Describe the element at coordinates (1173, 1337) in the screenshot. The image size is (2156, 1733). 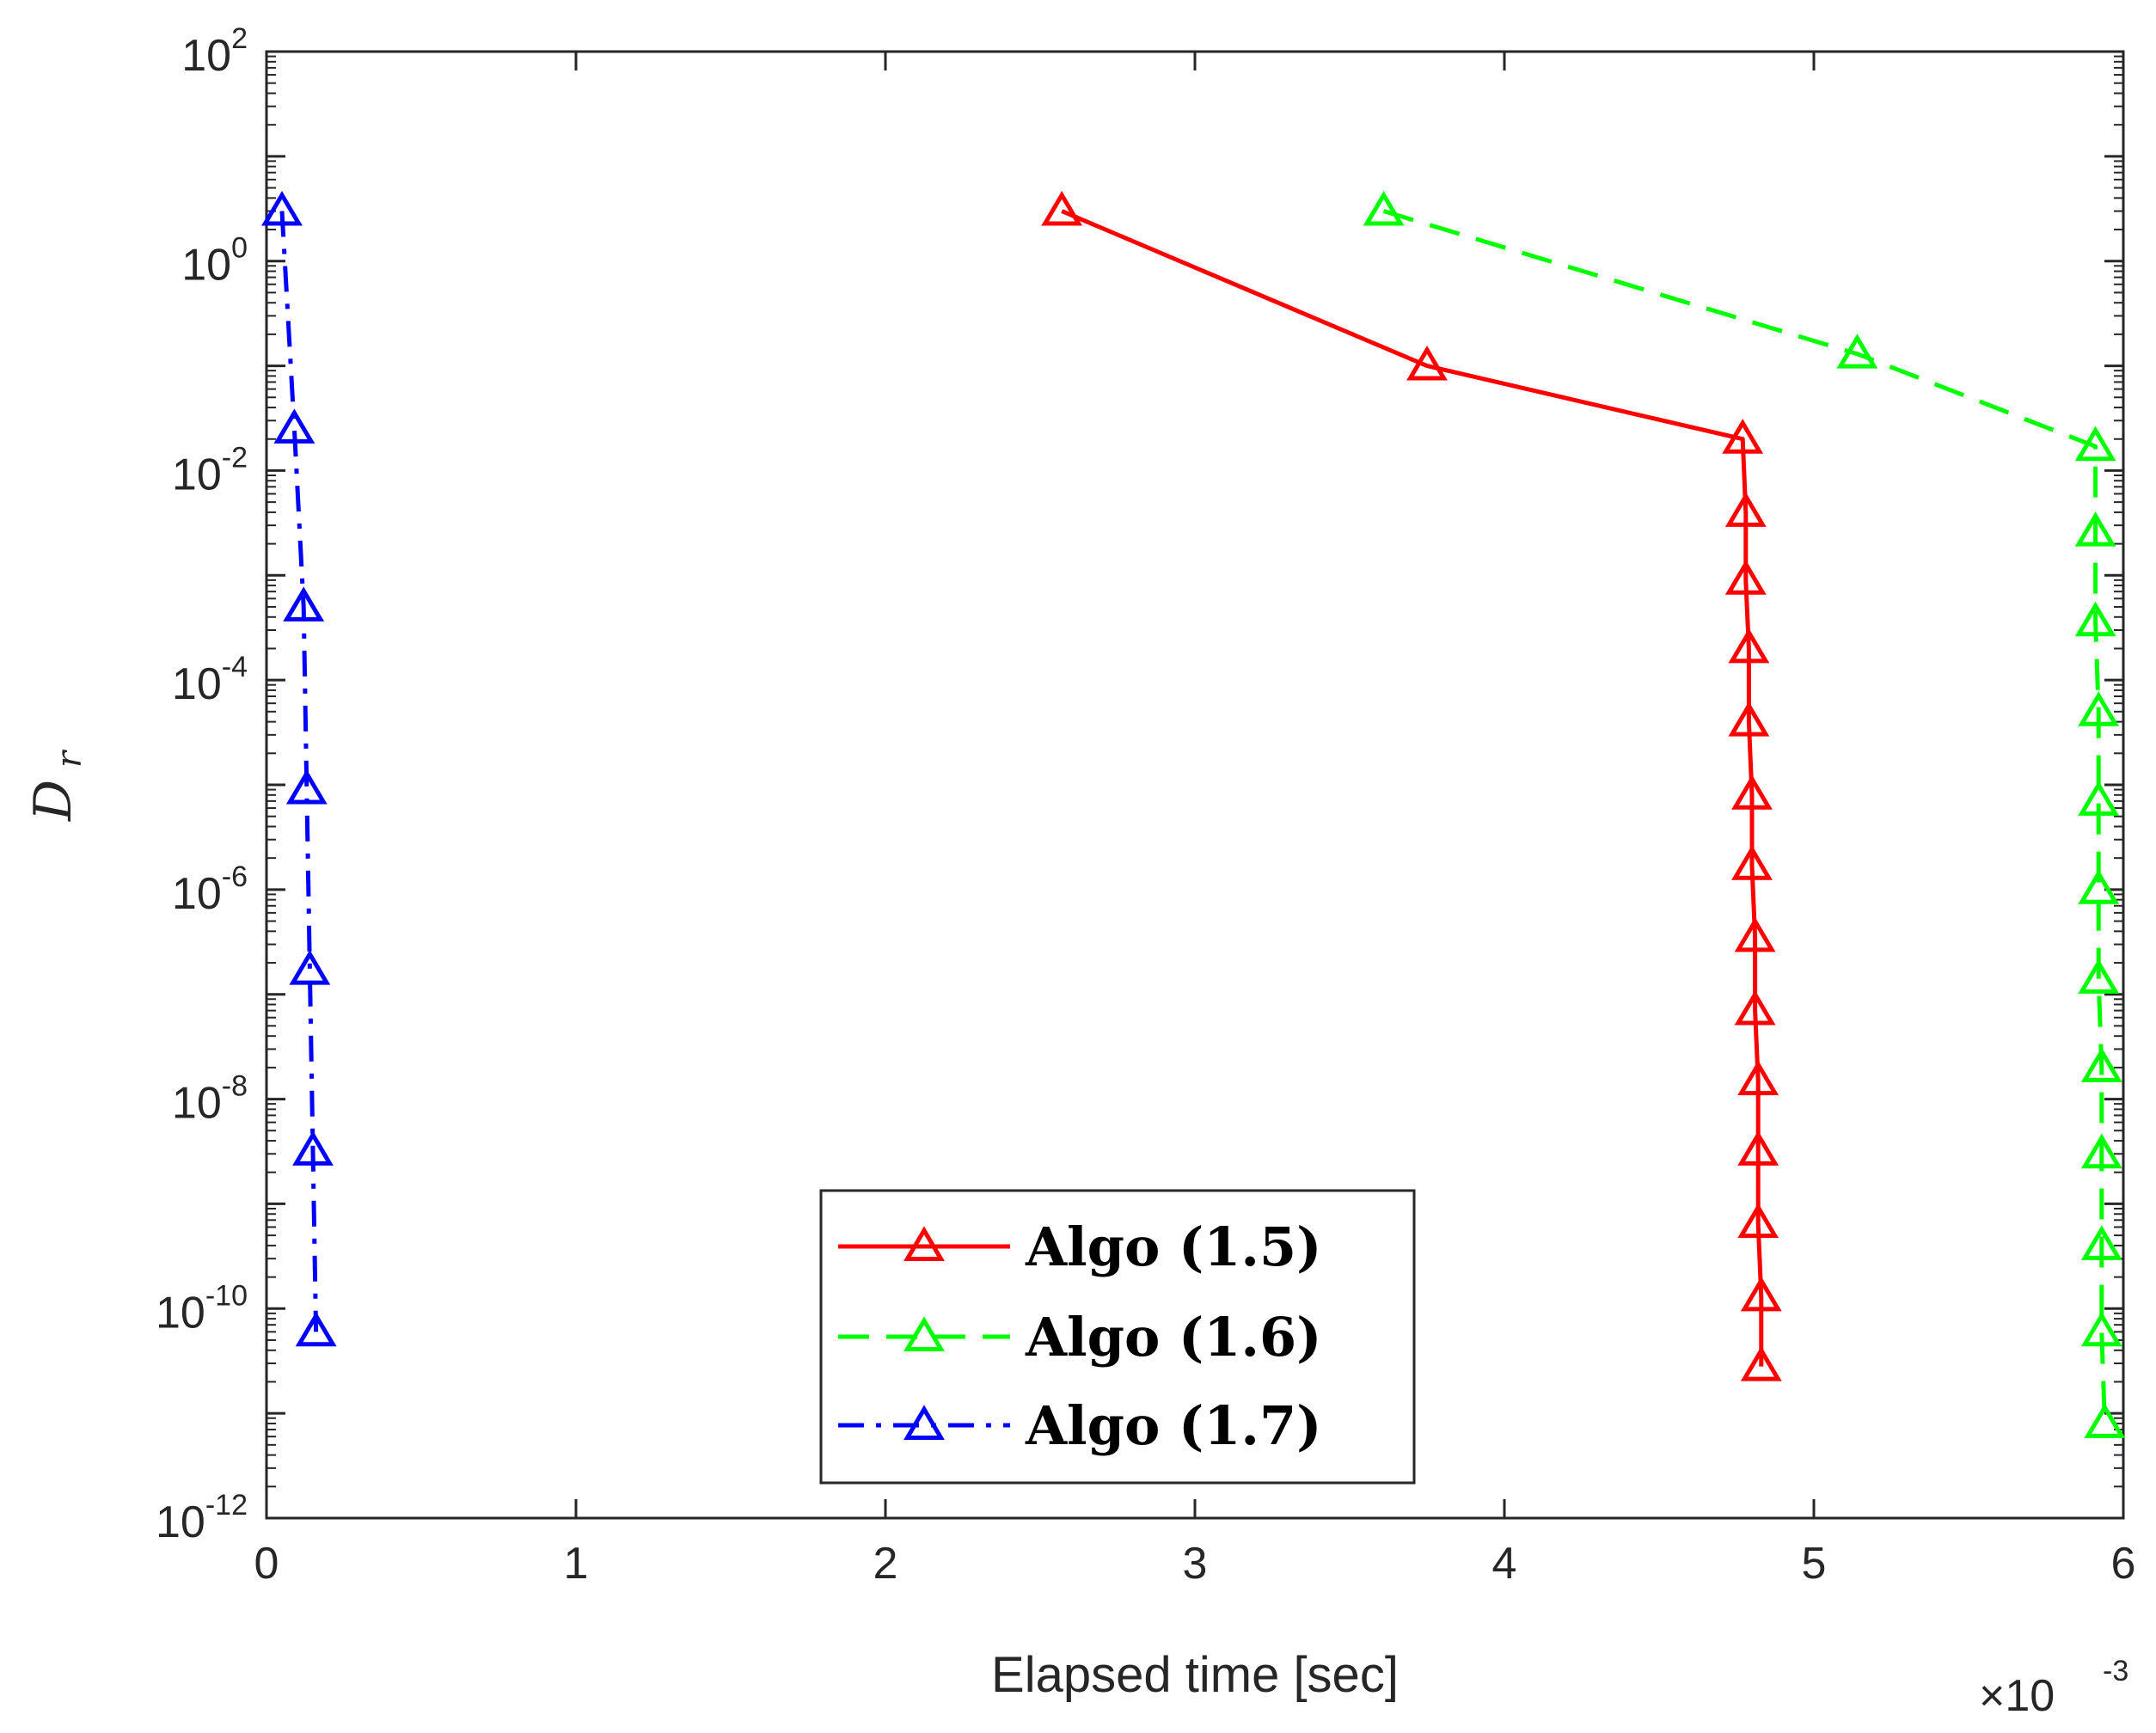
I see `legend-label: Algo (1.6)` at that location.